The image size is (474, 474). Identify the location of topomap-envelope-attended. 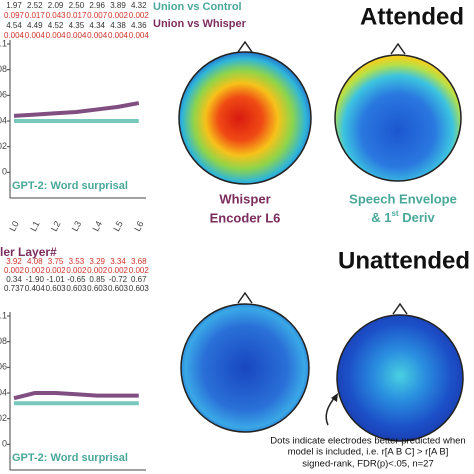
(398, 118).